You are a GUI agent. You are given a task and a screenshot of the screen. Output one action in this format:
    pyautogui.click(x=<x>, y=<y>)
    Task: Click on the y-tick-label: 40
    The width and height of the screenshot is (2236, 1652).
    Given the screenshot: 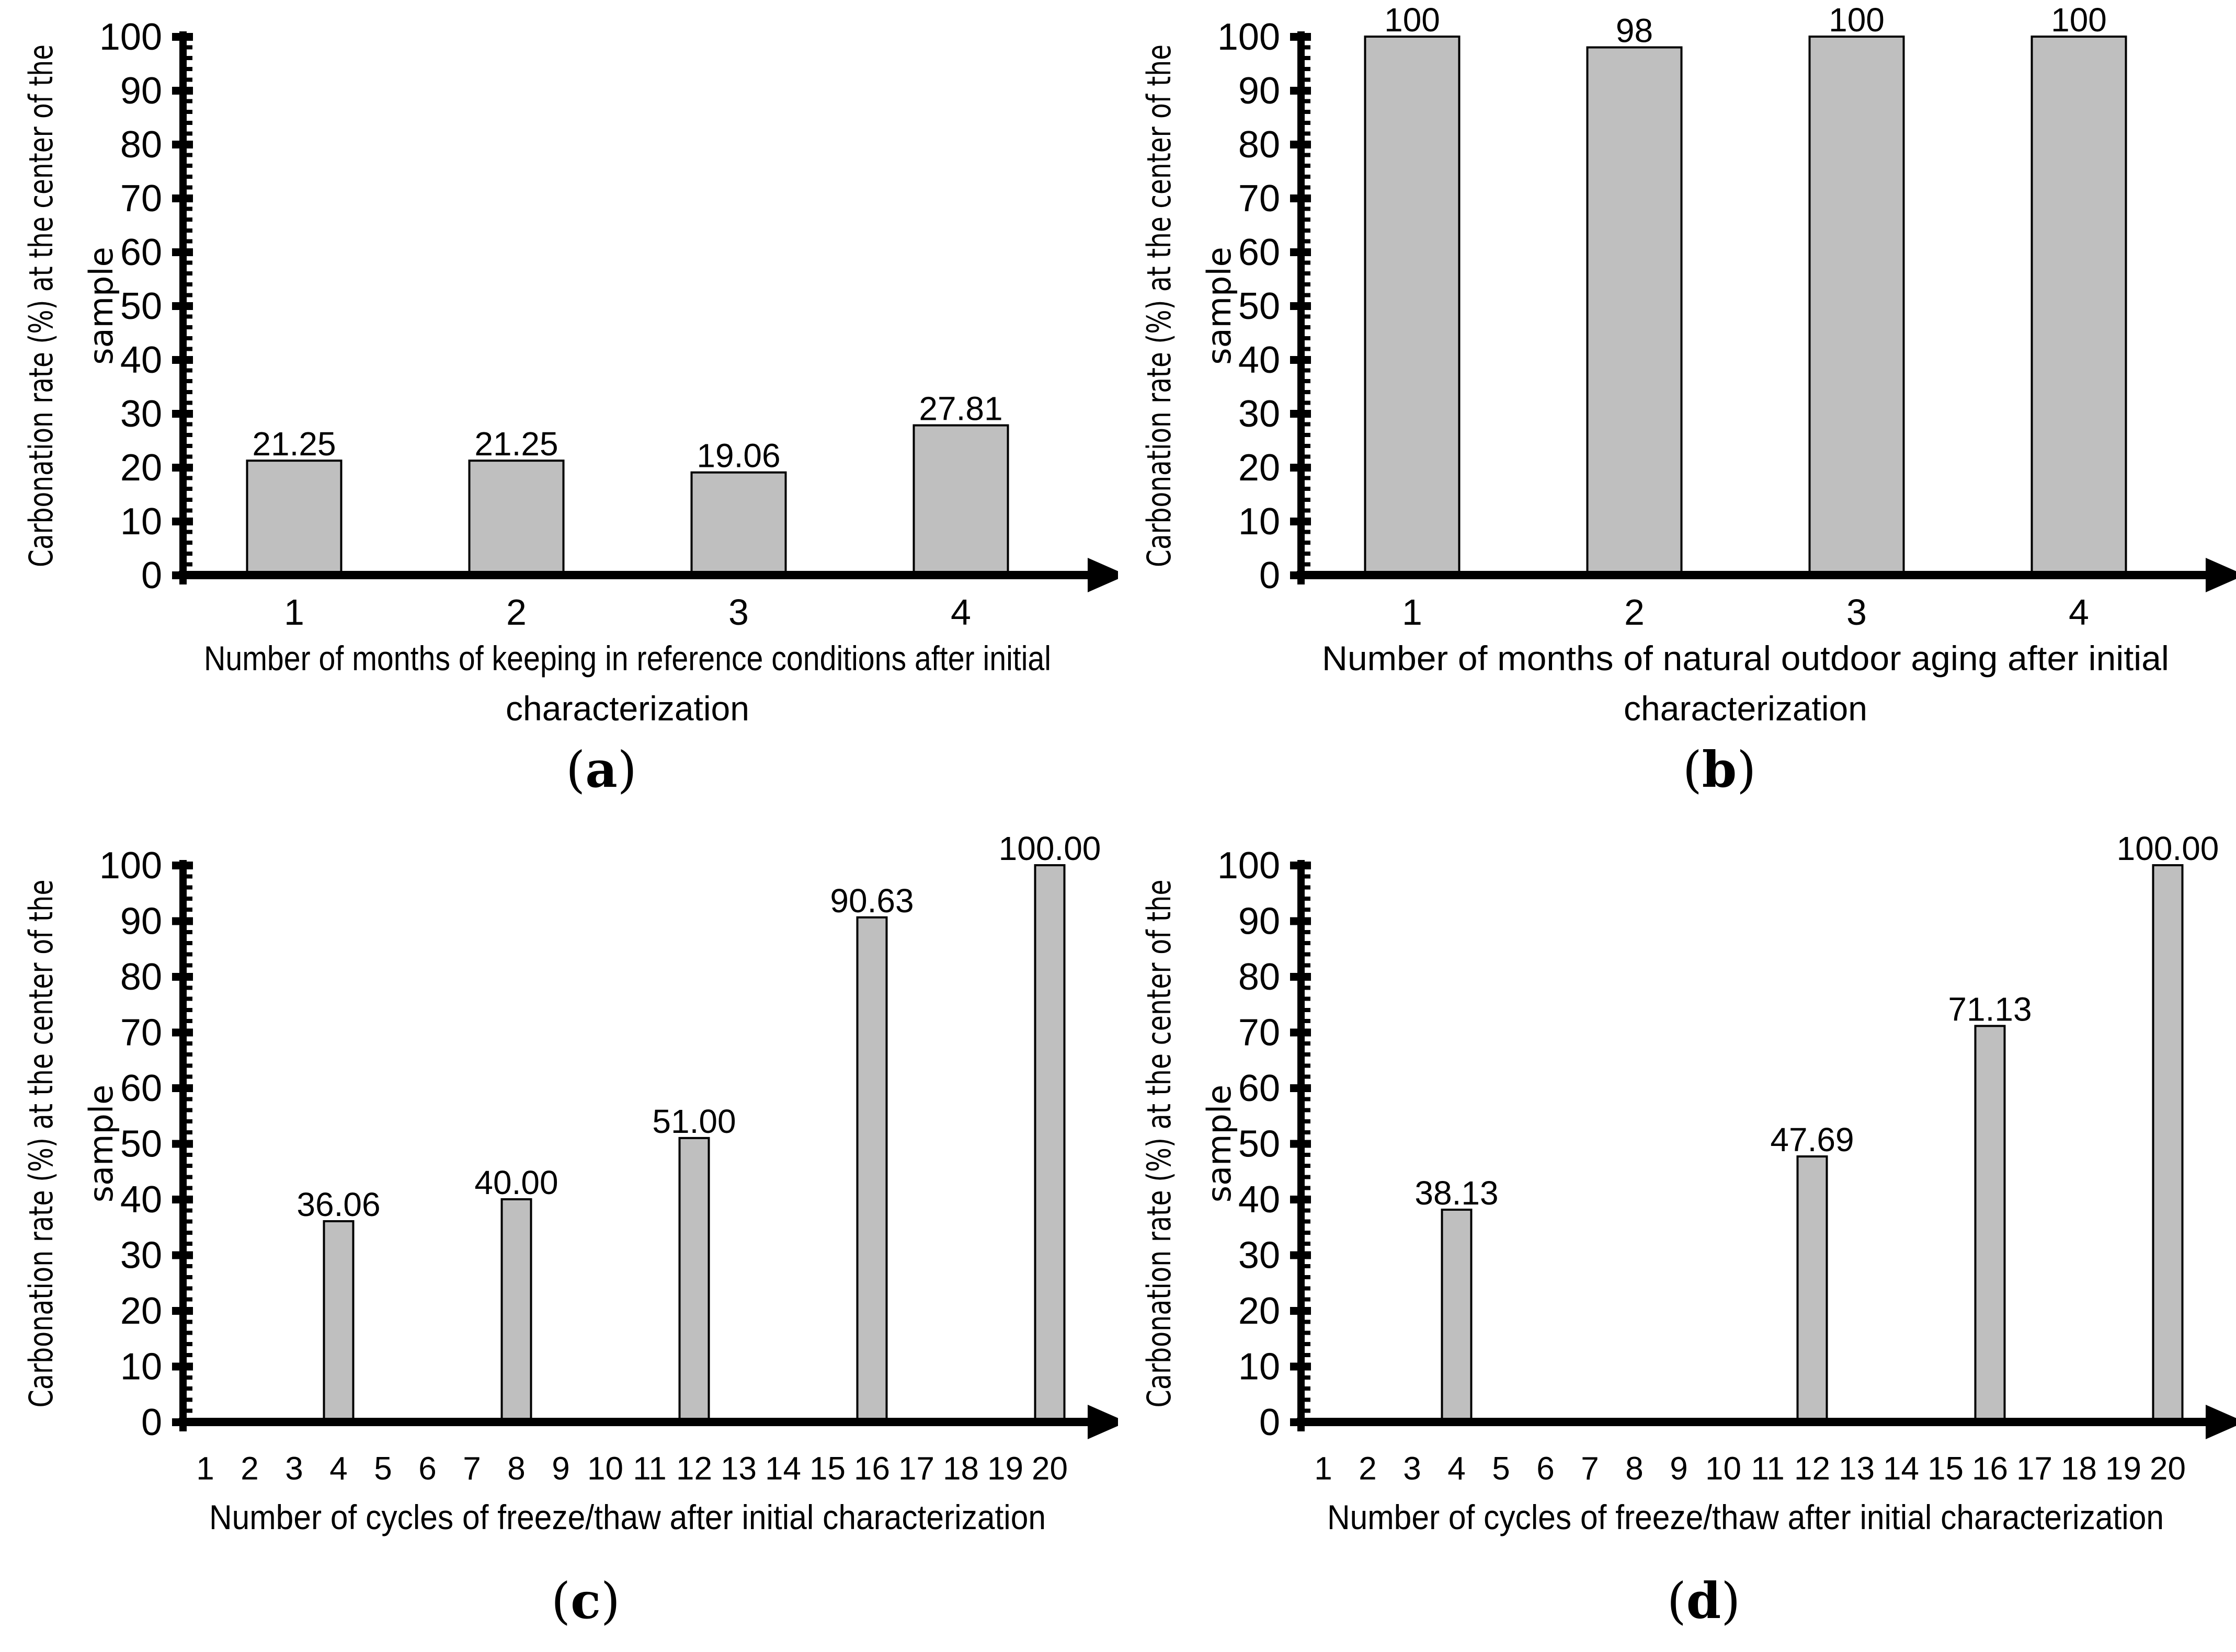 What is the action you would take?
    pyautogui.click(x=141, y=360)
    